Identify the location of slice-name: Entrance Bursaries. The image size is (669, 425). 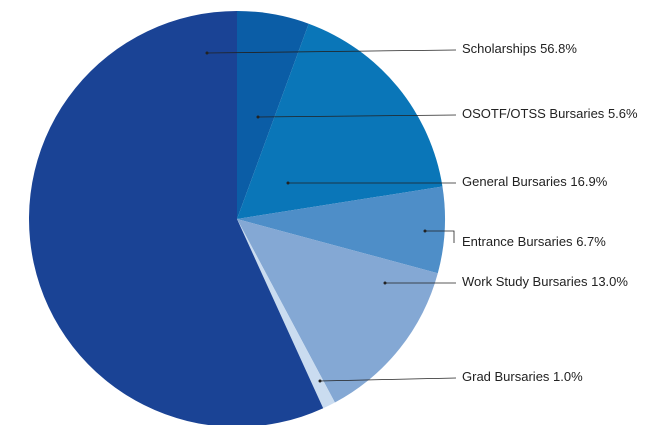
(517, 241).